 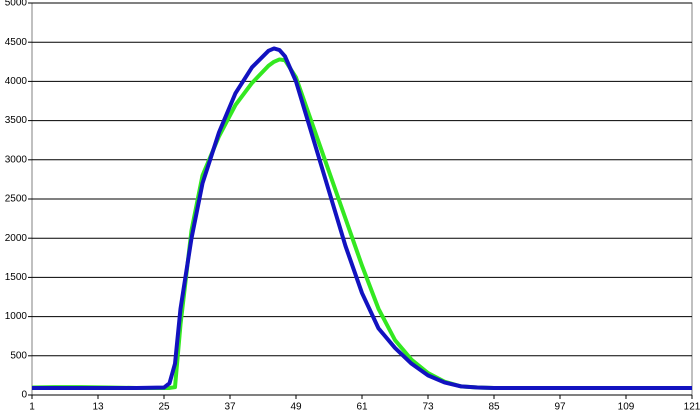 I want to click on y-tick-label: 0, so click(x=24, y=395).